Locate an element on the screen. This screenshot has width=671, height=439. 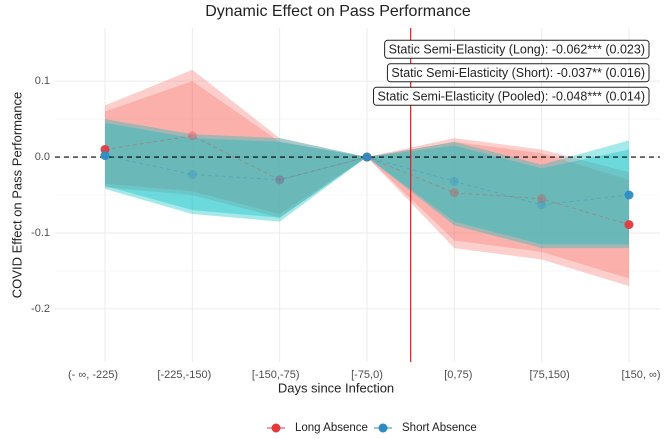
chart-title: Dynamic Effect on Pass Performance is located at coordinates (338, 11).